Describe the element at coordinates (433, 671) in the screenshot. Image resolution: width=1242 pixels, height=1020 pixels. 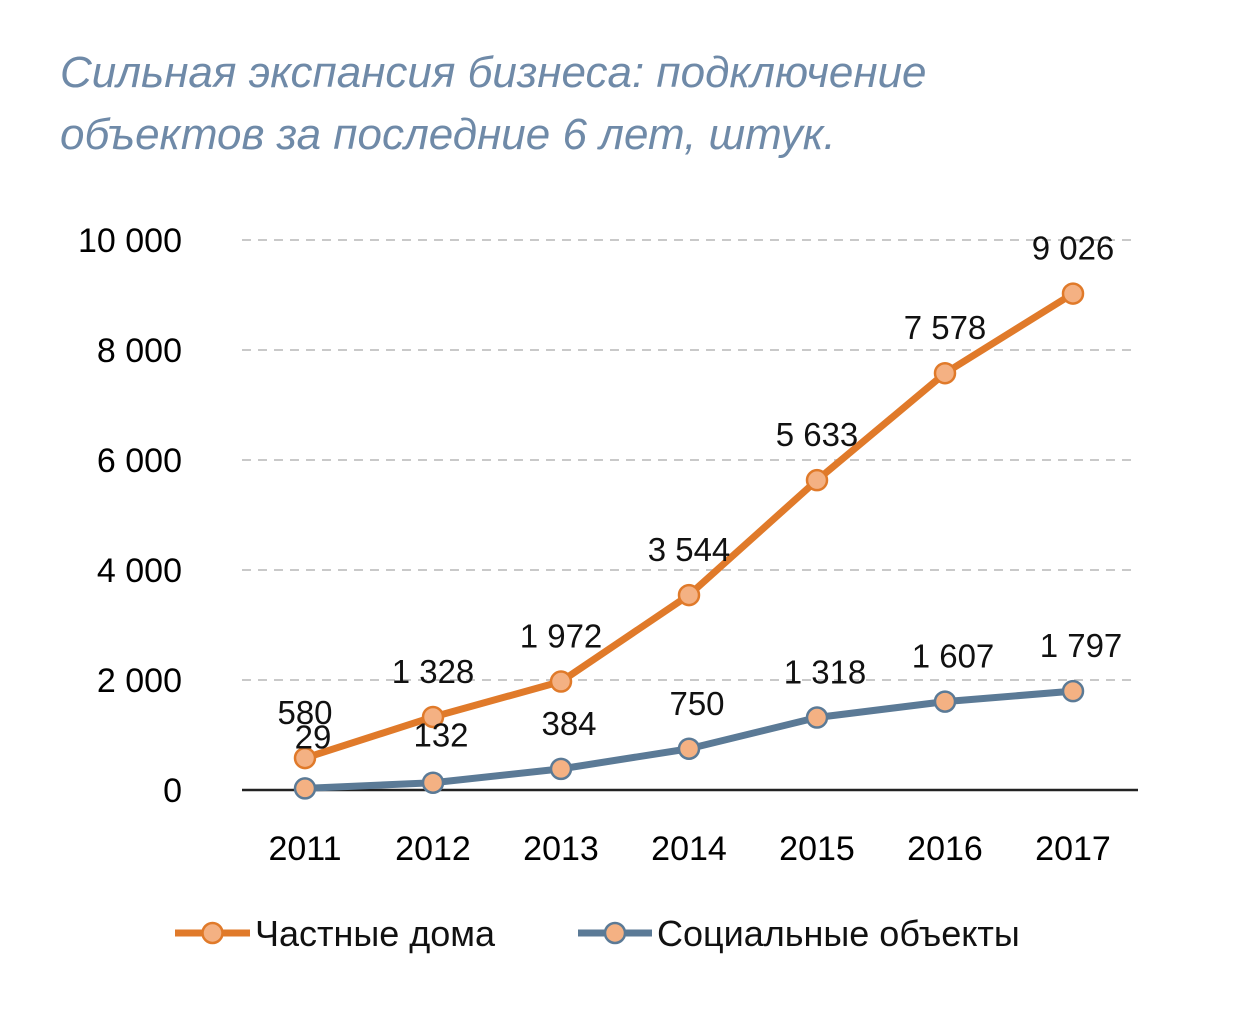
I see `data-label: 1 328` at that location.